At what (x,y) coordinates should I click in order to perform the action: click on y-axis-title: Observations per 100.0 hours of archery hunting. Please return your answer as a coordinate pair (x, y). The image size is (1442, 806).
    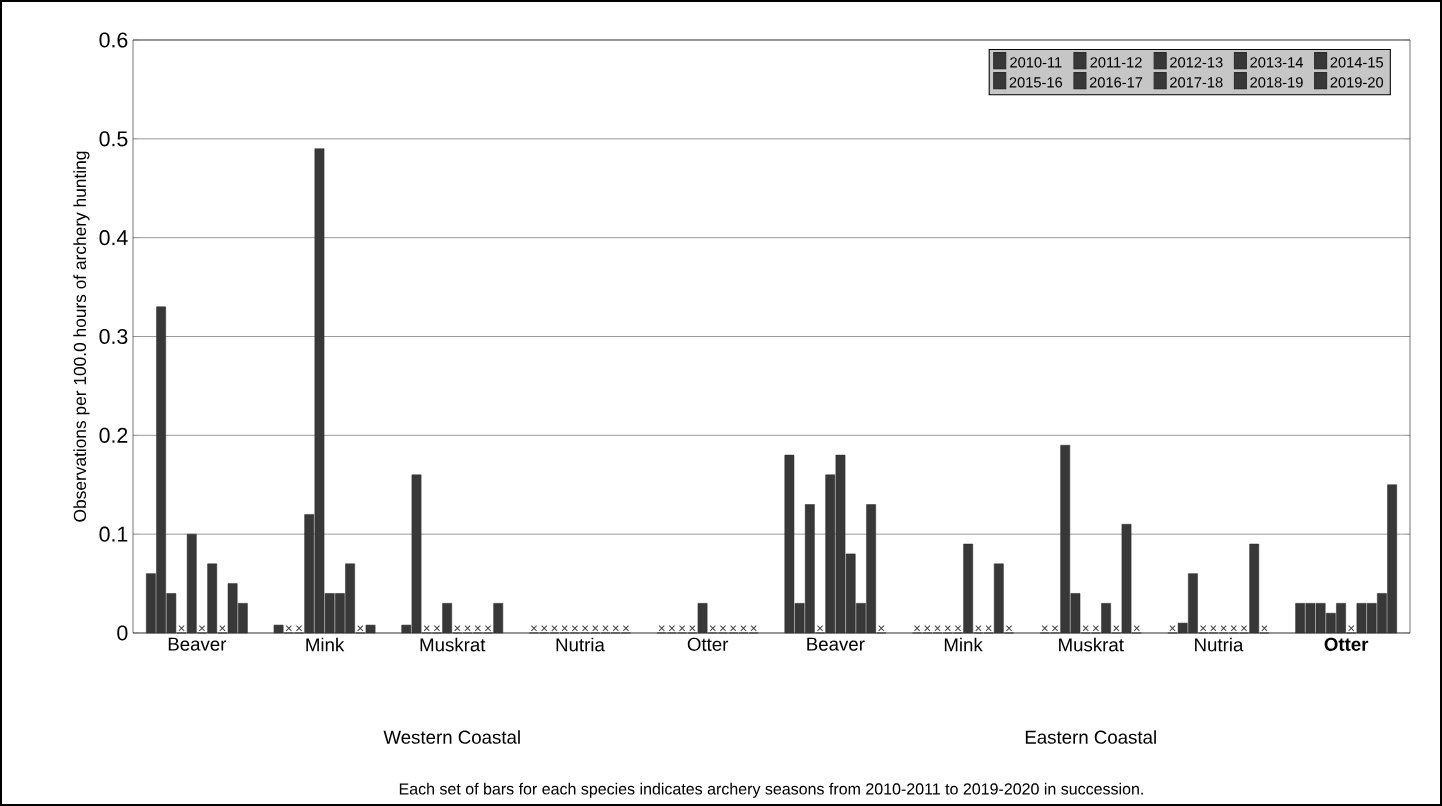
    Looking at the image, I should click on (81, 336).